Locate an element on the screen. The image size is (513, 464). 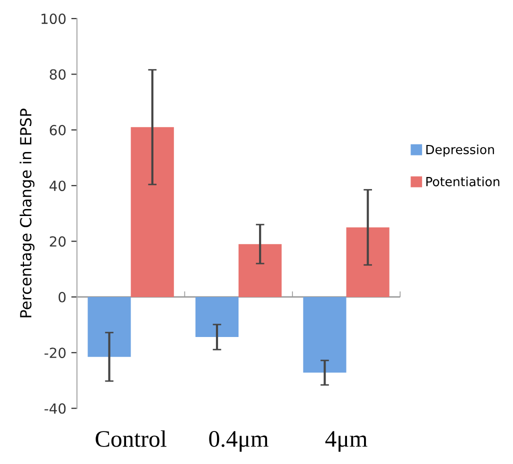
y-tick-label: -40 is located at coordinates (55, 408).